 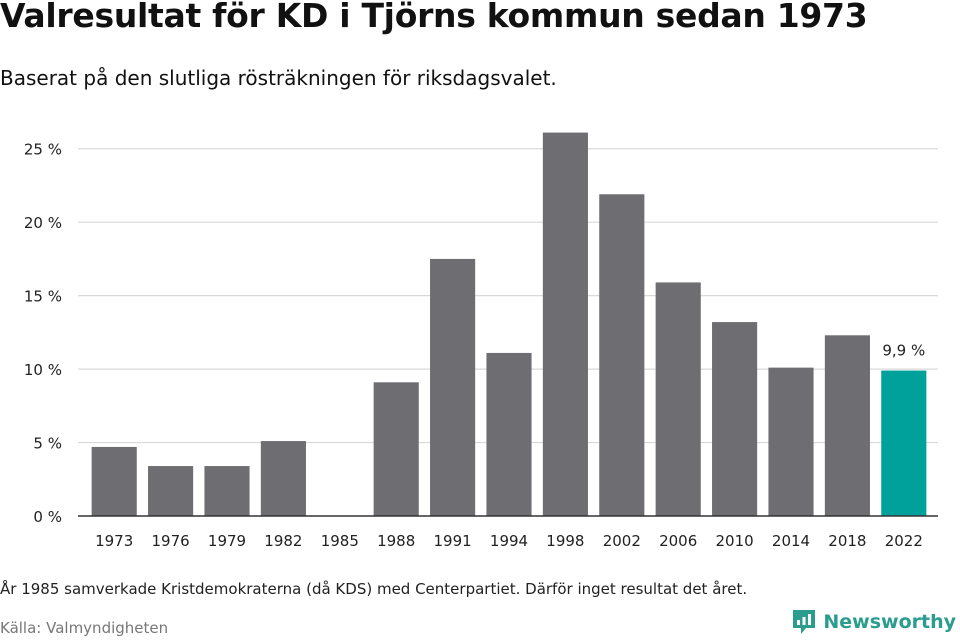 I want to click on newsworthy-logo-icon, so click(x=804, y=622).